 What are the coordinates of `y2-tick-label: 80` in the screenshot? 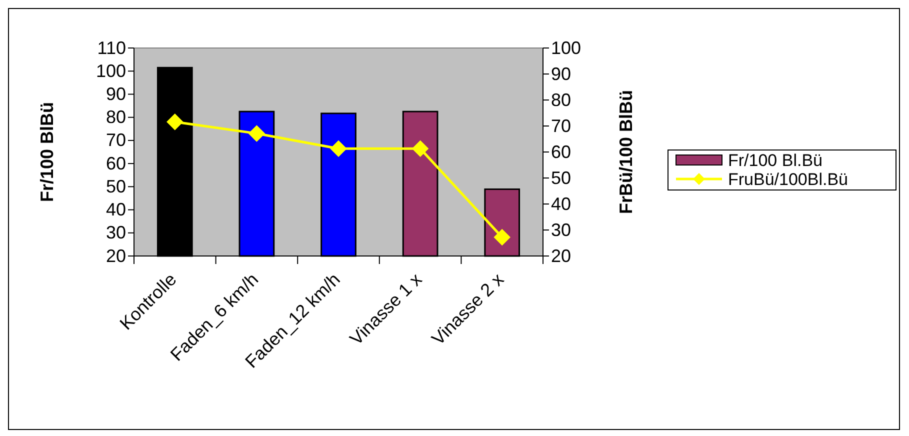 It's located at (561, 100).